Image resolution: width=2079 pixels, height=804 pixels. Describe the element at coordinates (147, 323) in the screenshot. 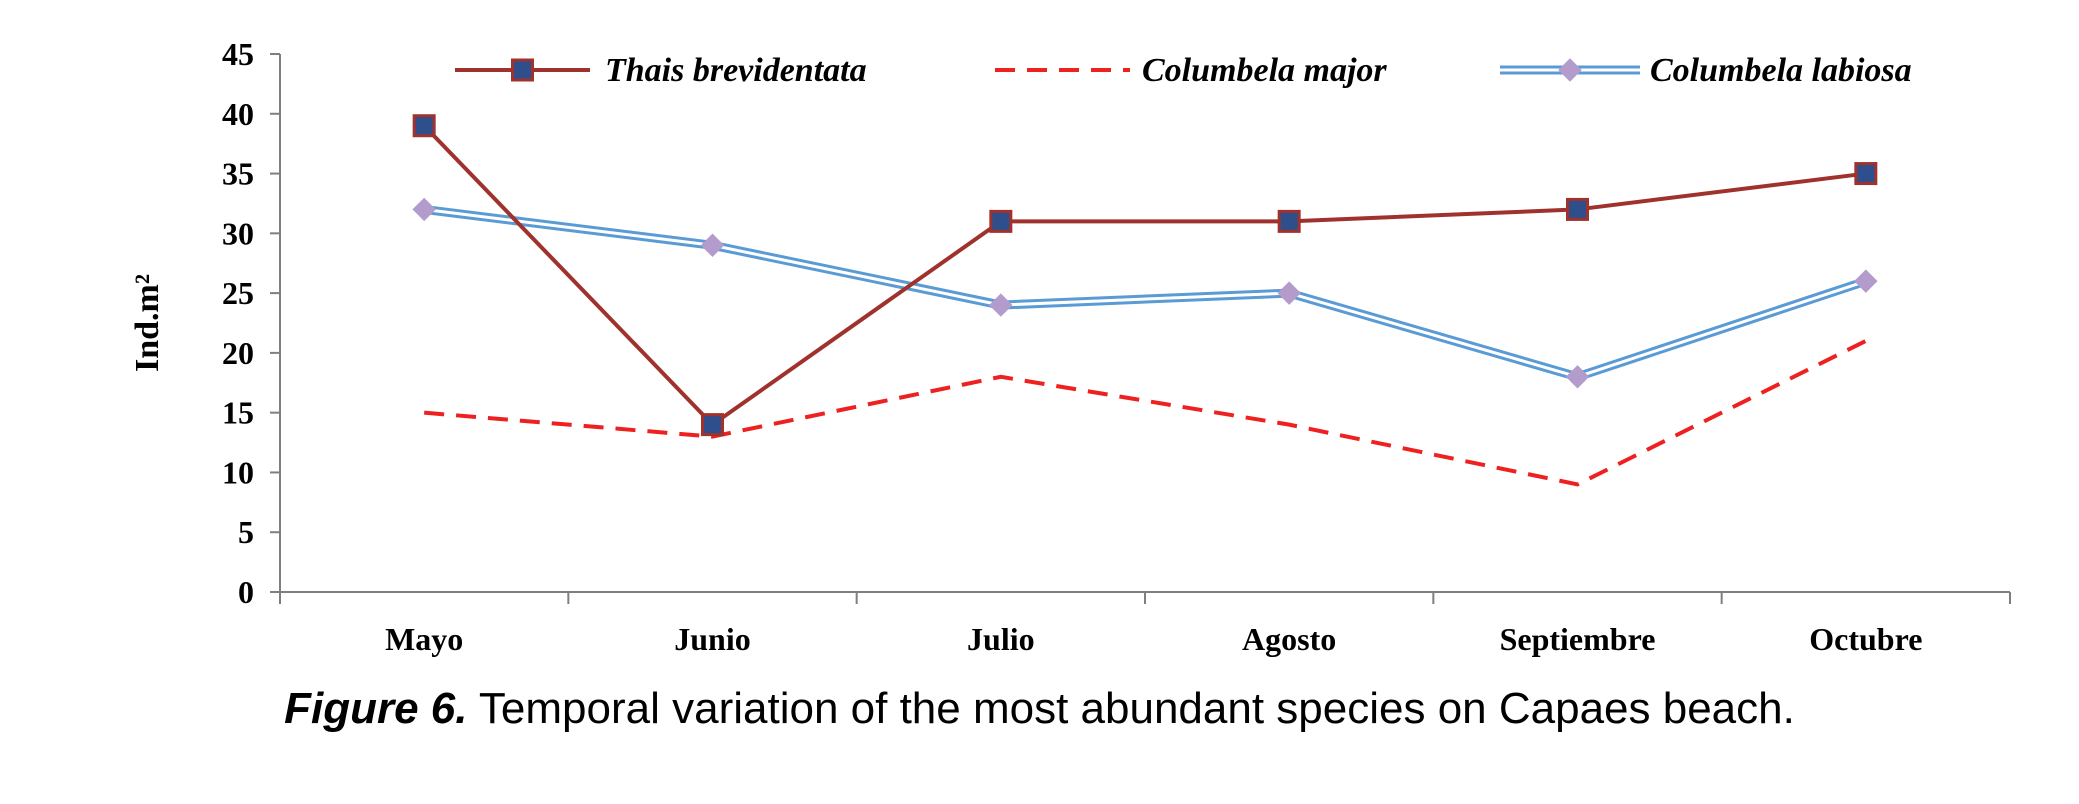

I see `y-axis-title: Ind.m²` at that location.